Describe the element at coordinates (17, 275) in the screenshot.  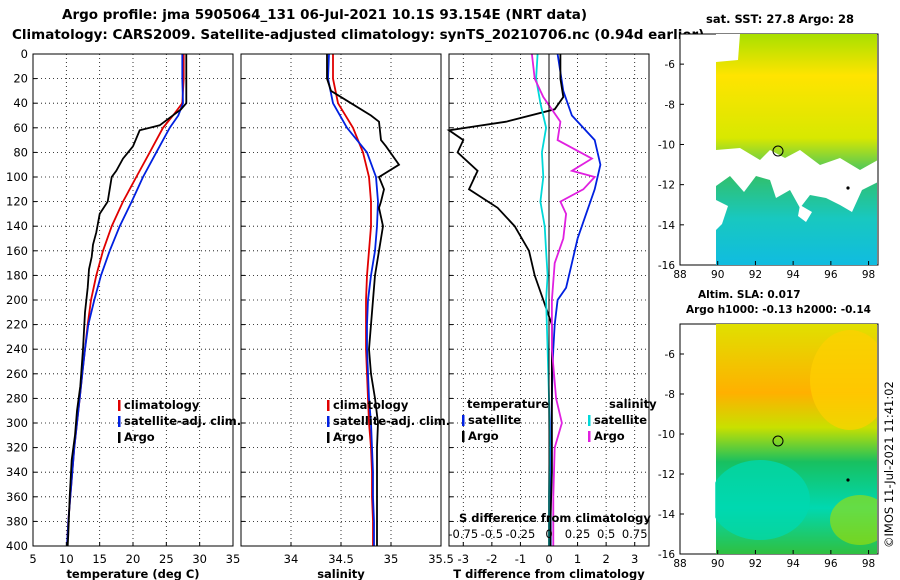
I see `y-tick-label: 180` at that location.